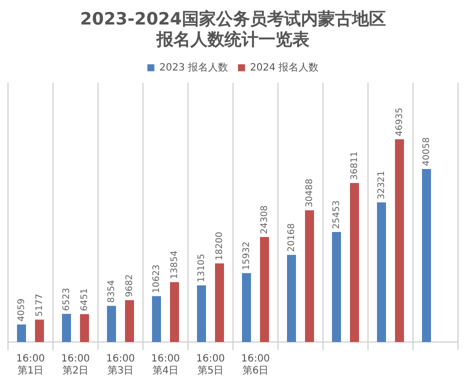  I want to click on chart-title: 2023-2024国家公务员考试内蒙古地区报名人数统计一览表, so click(233, 30).